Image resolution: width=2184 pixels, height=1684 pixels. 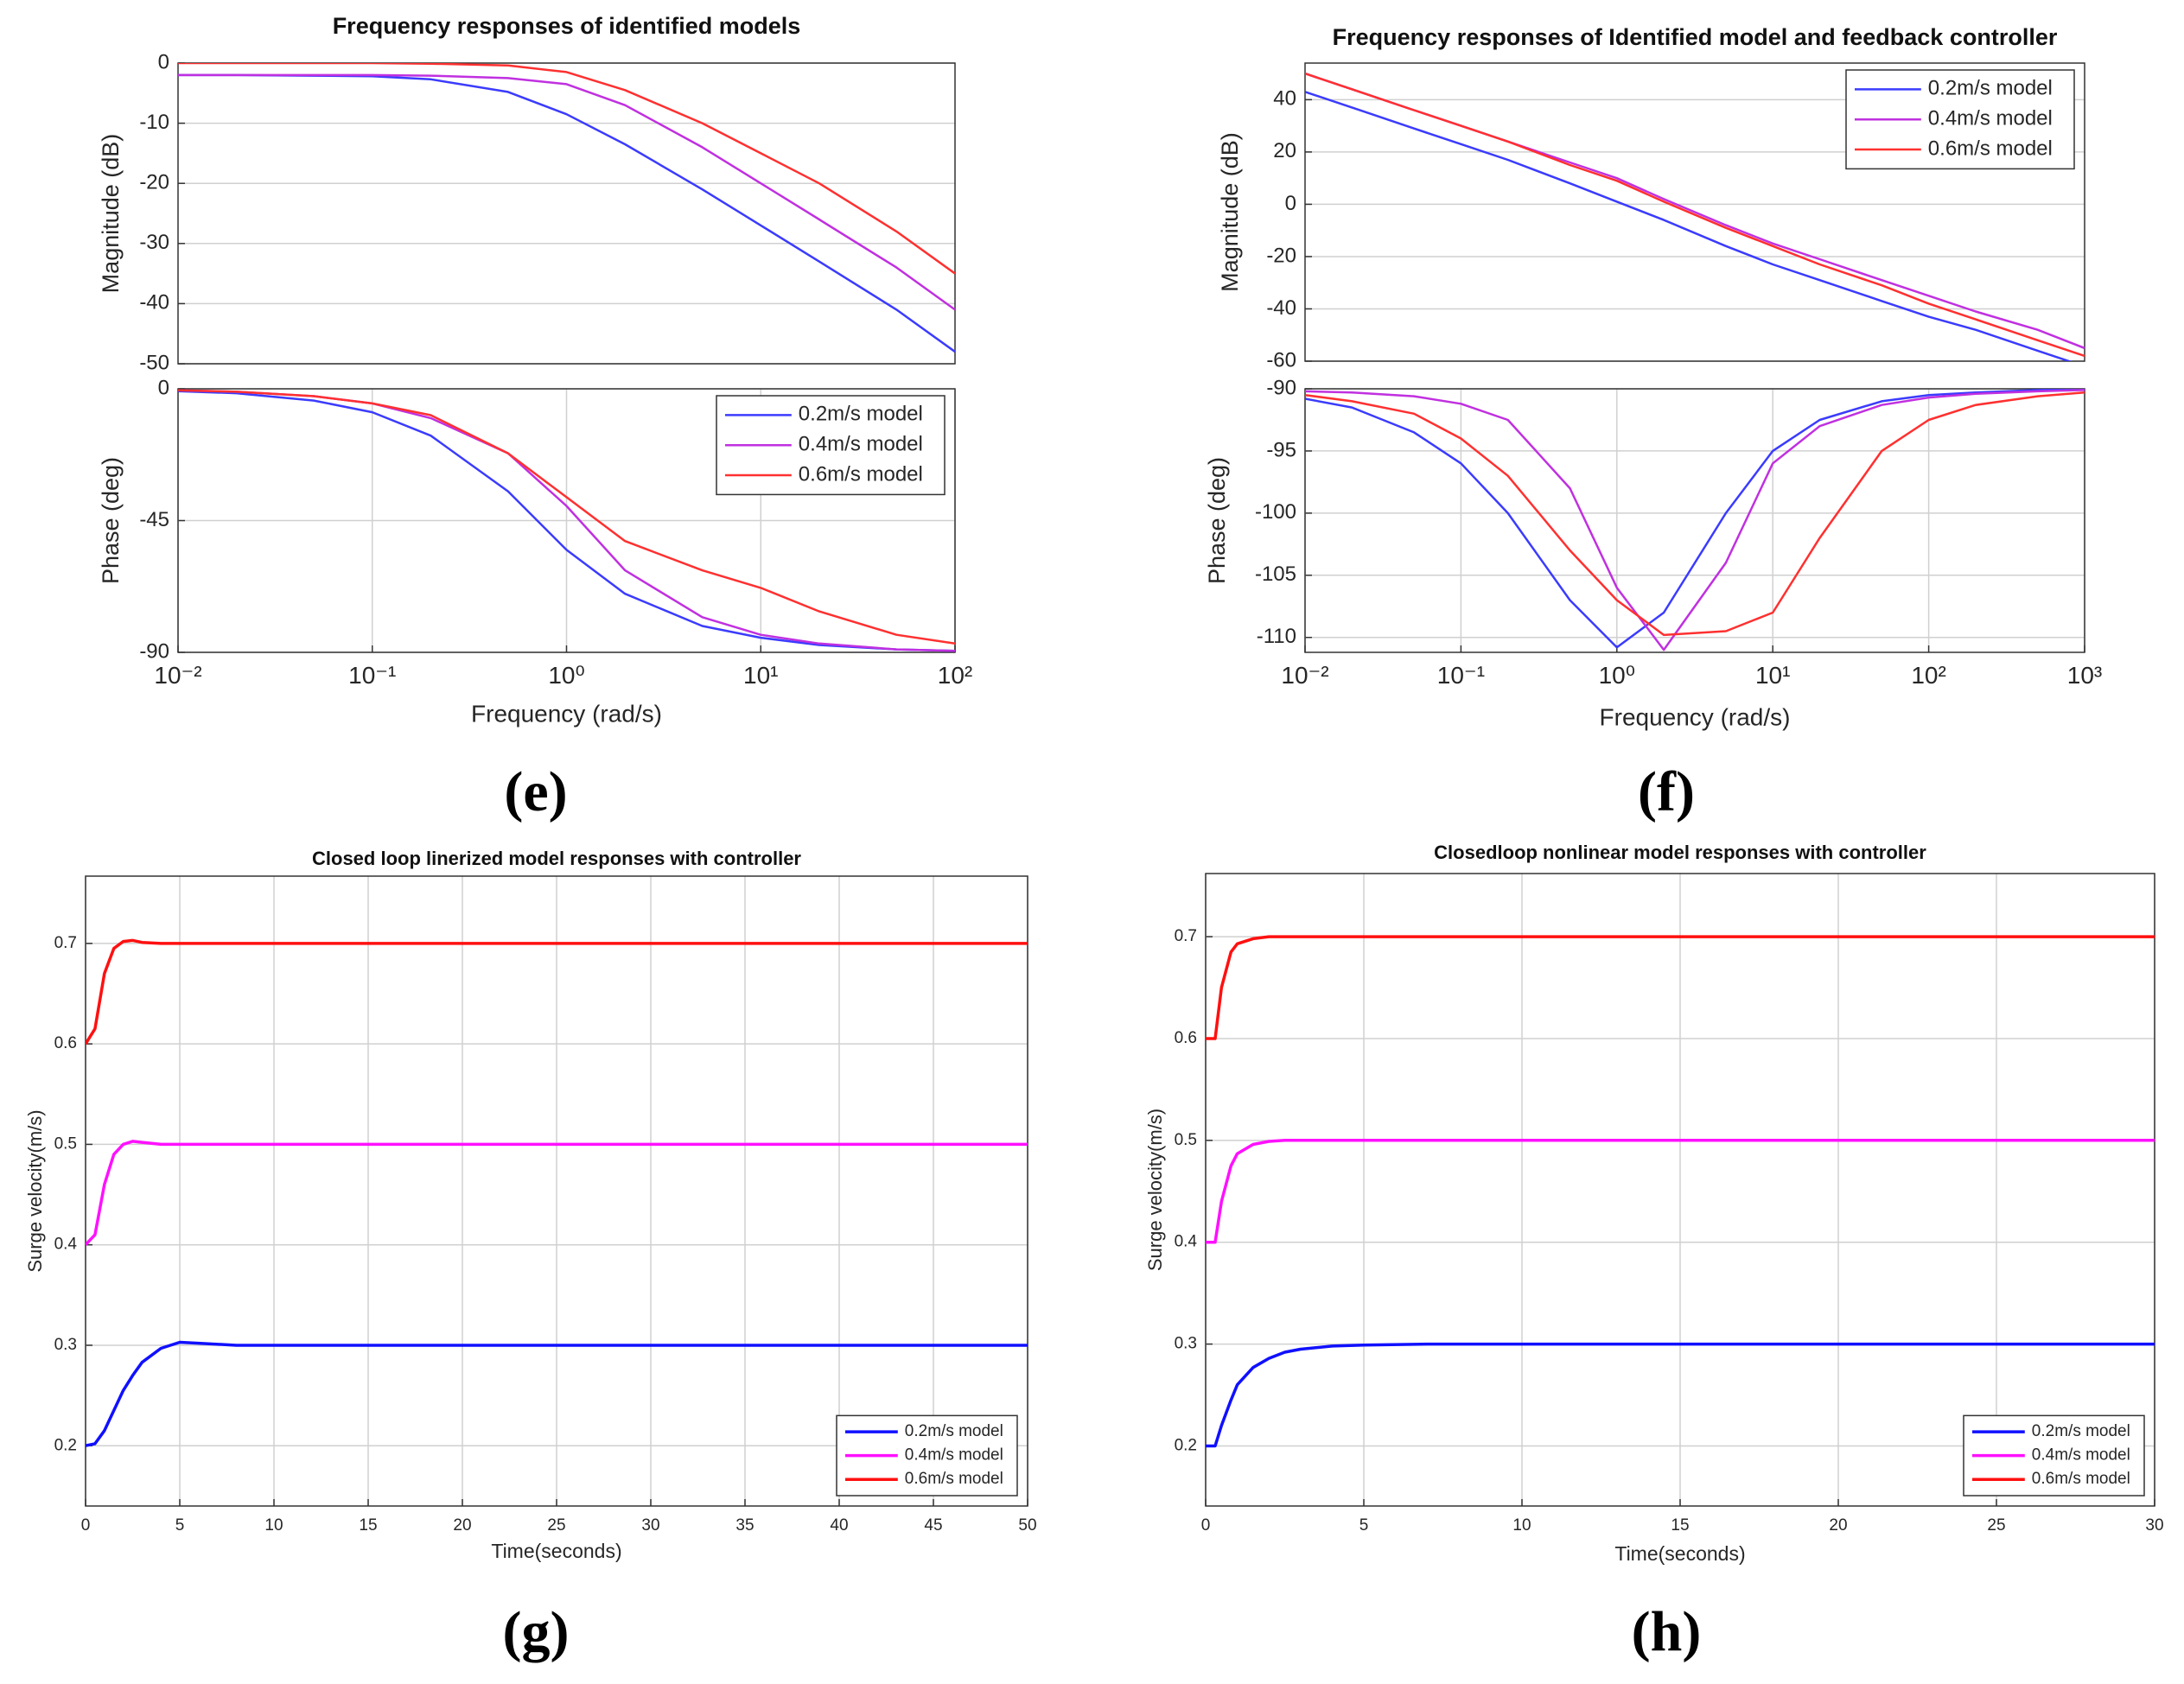 I want to click on y-tick-label: -60, so click(x=1281, y=360).